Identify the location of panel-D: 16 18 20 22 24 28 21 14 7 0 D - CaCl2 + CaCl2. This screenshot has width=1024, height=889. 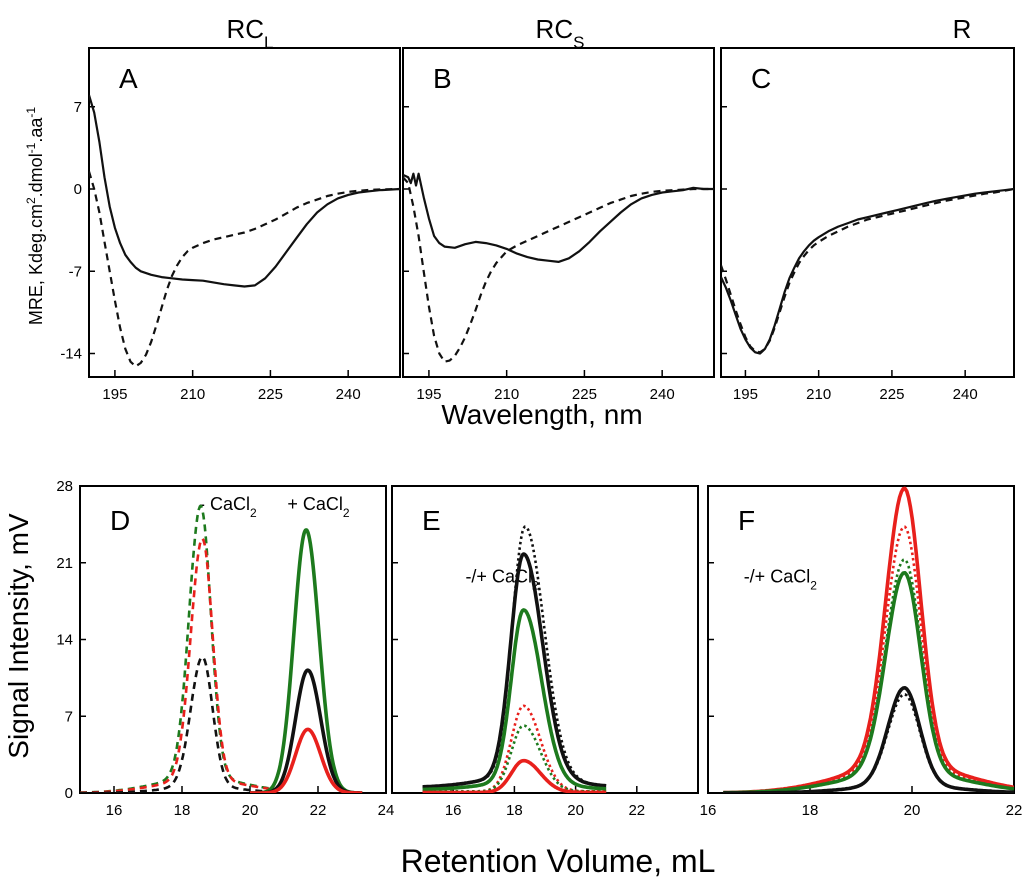
(225, 648).